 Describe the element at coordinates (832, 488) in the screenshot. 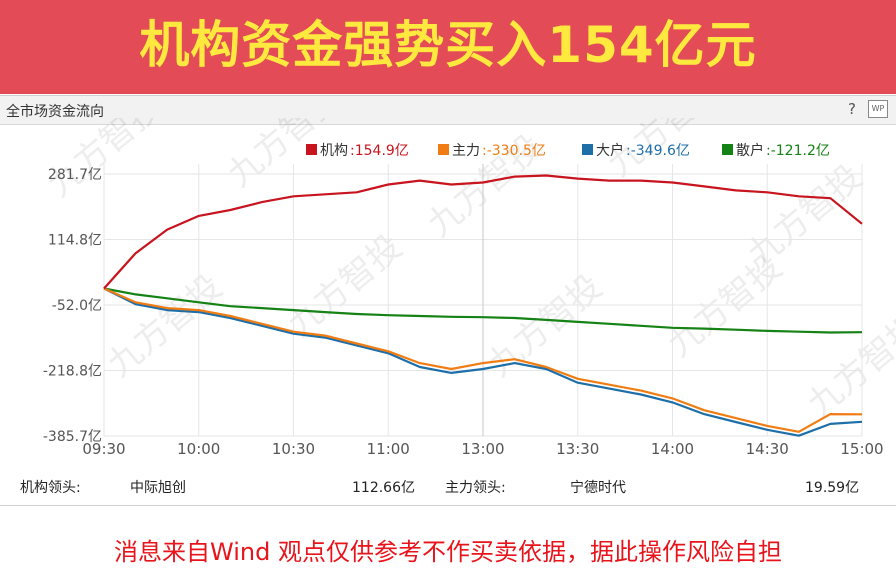

I see `main-leader-value: 19.59亿` at that location.